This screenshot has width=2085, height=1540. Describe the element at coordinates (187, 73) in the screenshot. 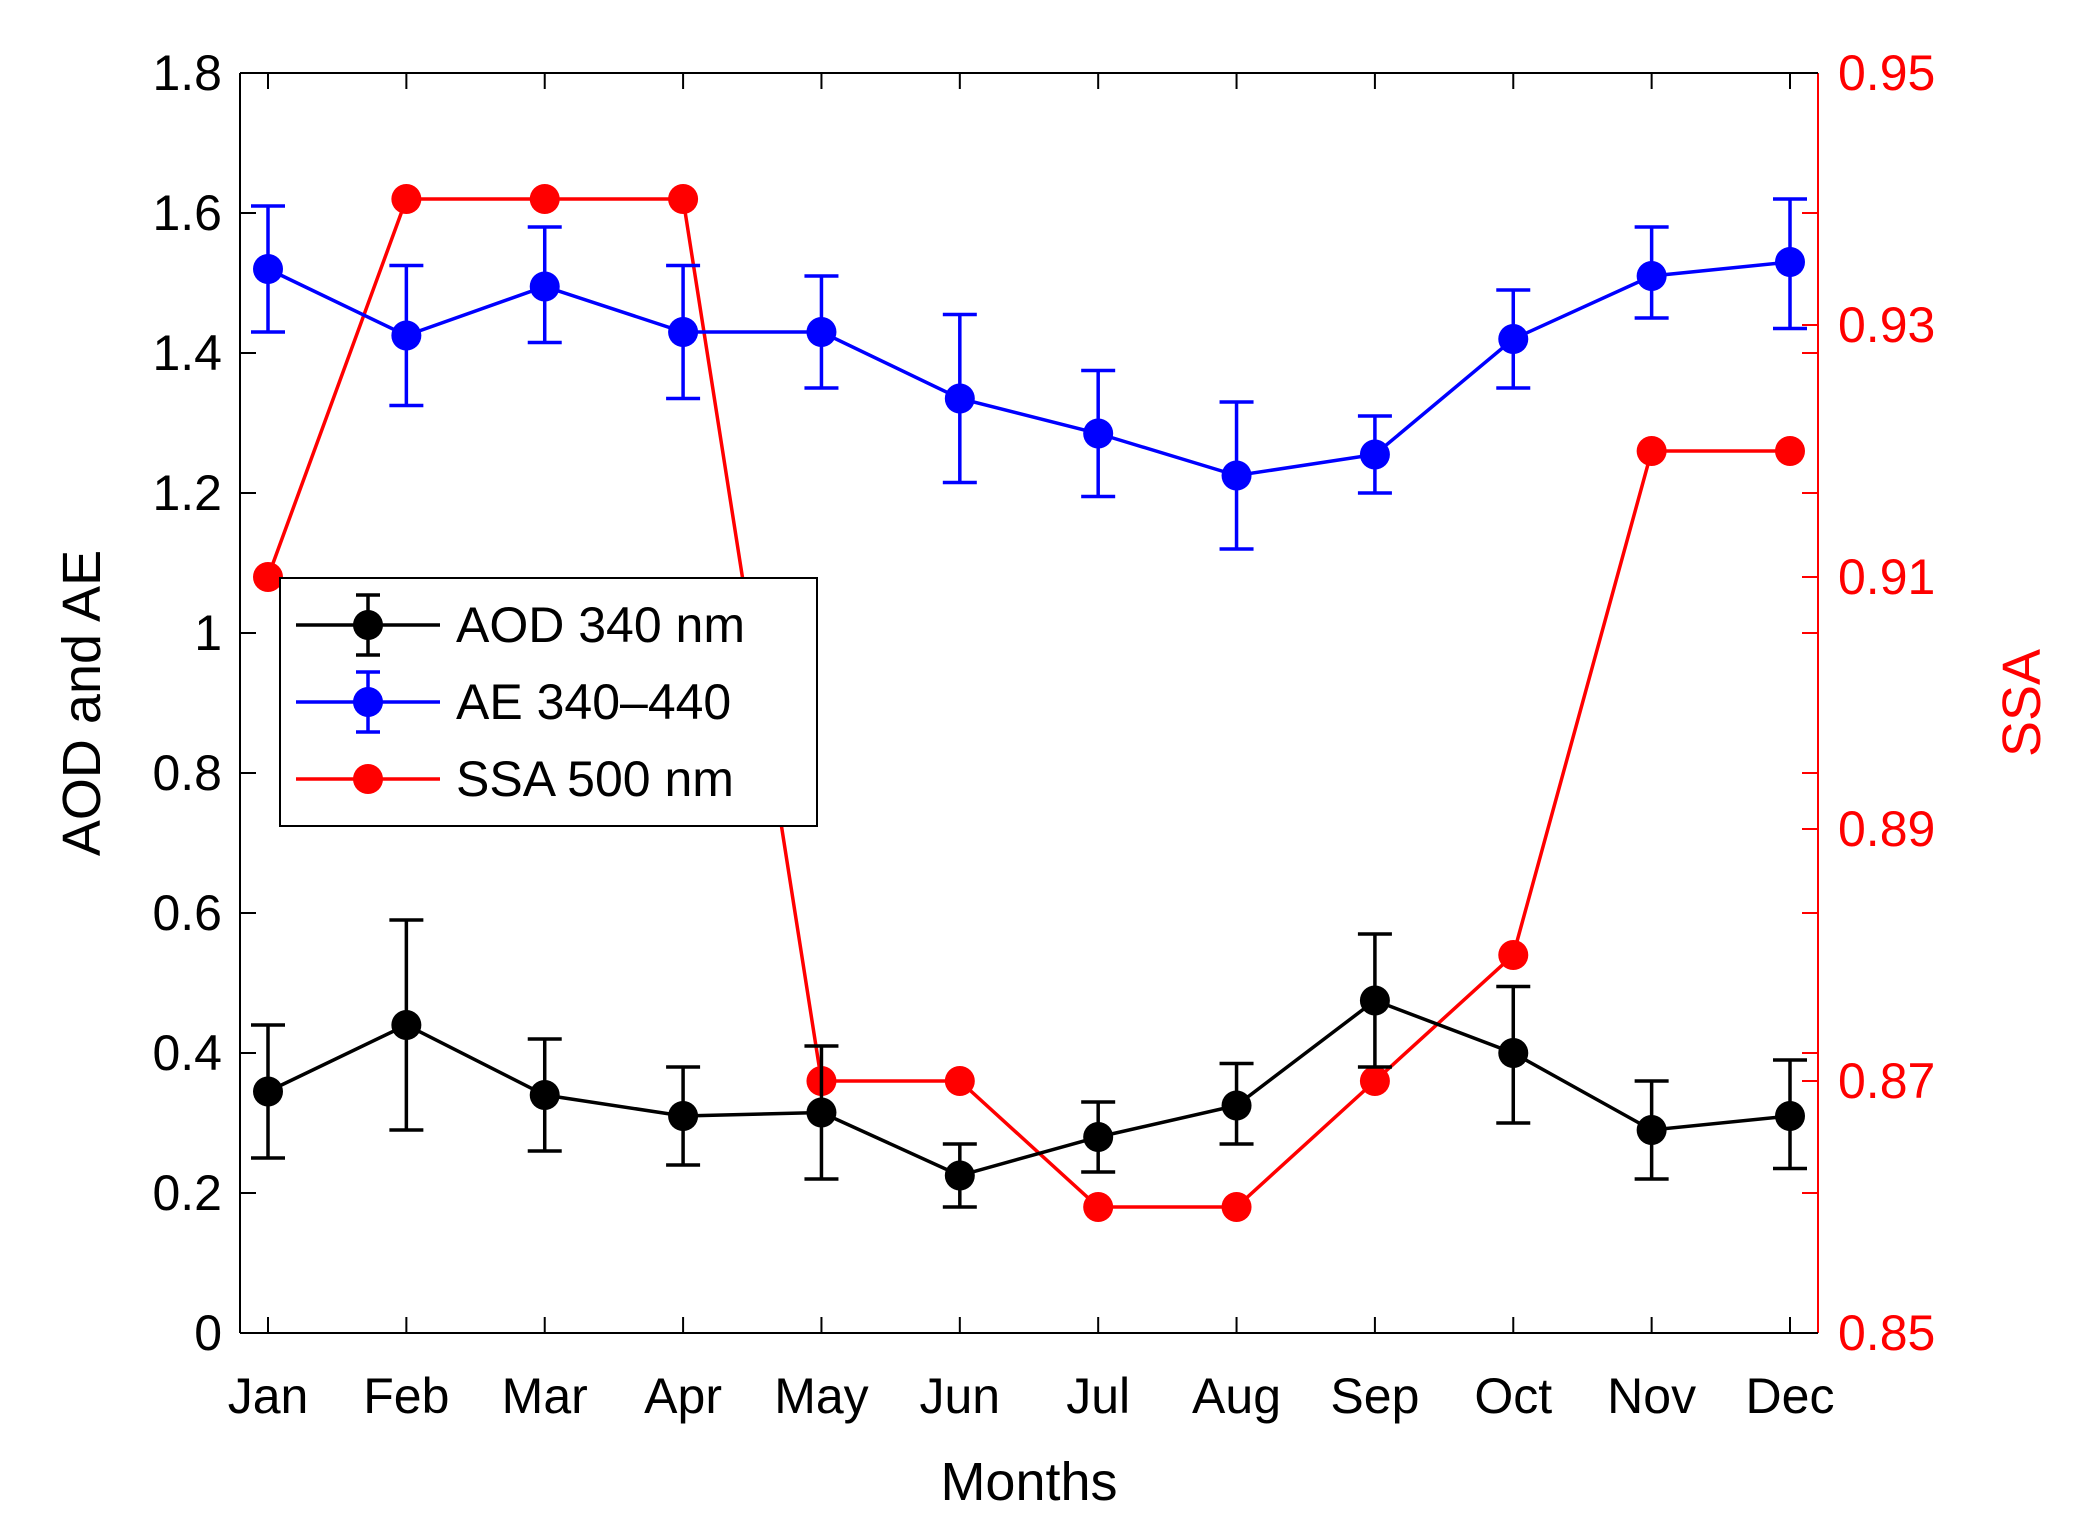

I see `left-tick-label: 1.8` at that location.